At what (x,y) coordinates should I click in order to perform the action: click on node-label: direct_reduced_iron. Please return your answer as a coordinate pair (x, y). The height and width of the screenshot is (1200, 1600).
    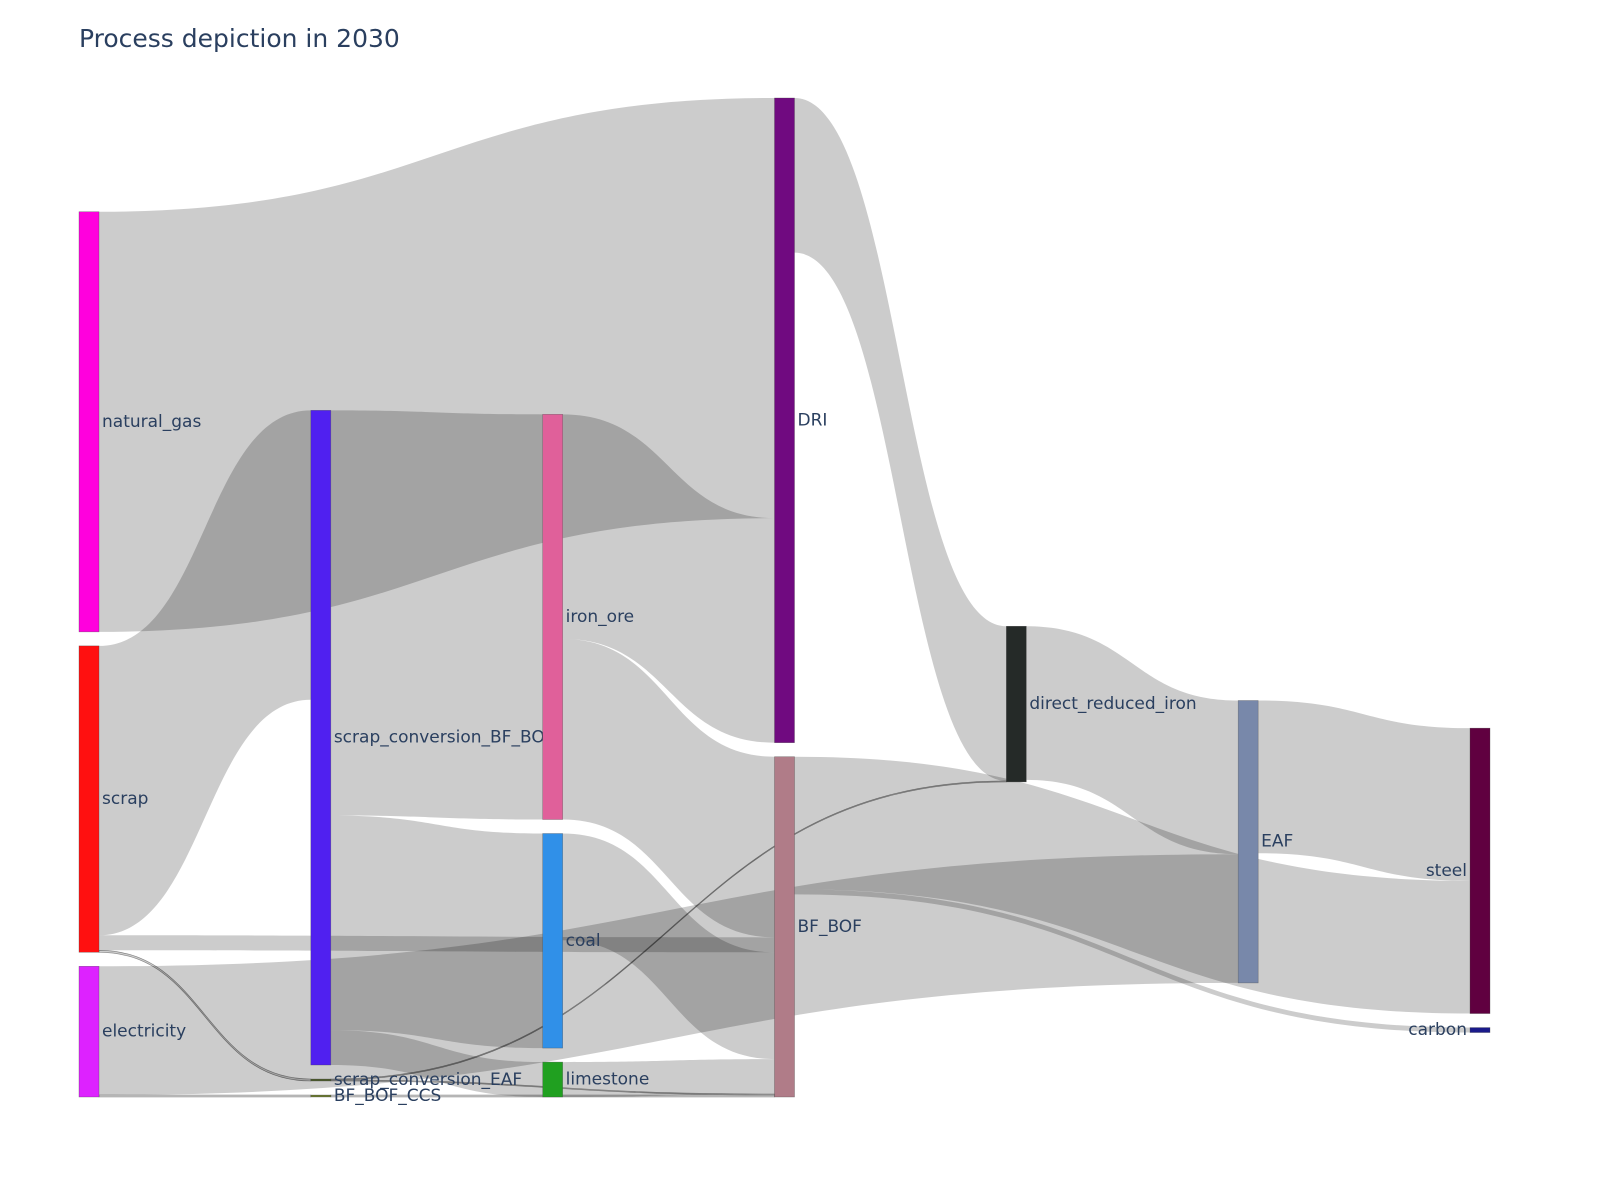
    Looking at the image, I should click on (1112, 704).